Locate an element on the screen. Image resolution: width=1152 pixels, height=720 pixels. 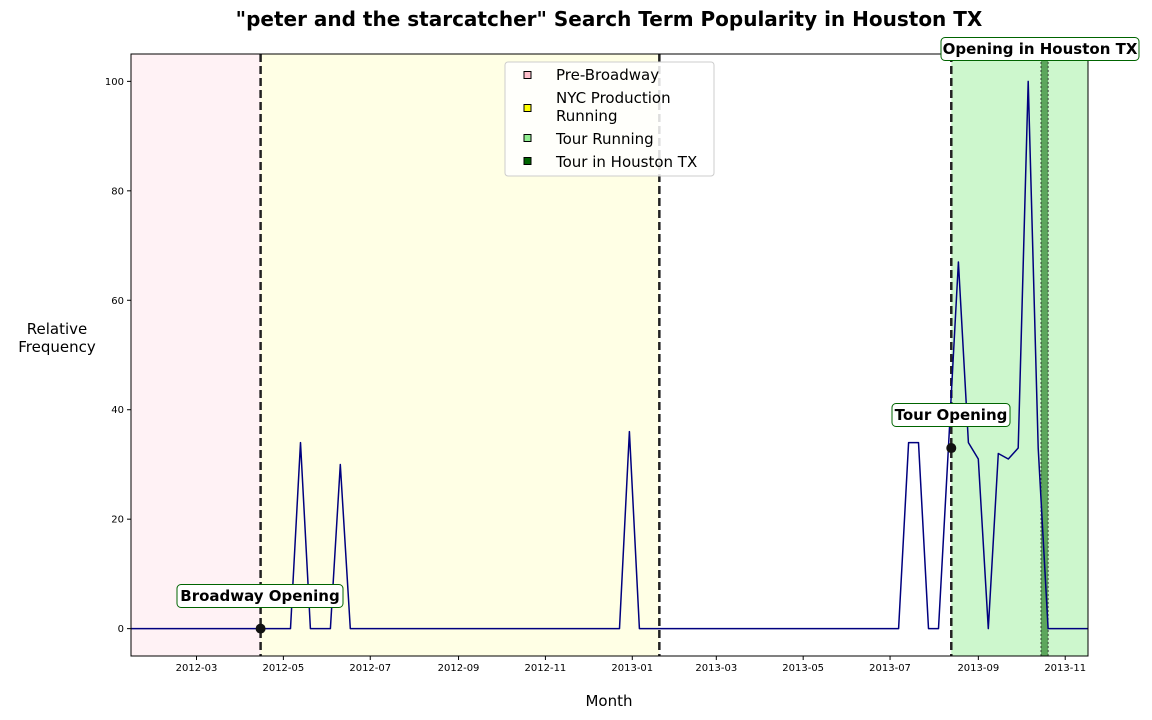
y-axis-label: Relative Frequency is located at coordinates (57, 338).